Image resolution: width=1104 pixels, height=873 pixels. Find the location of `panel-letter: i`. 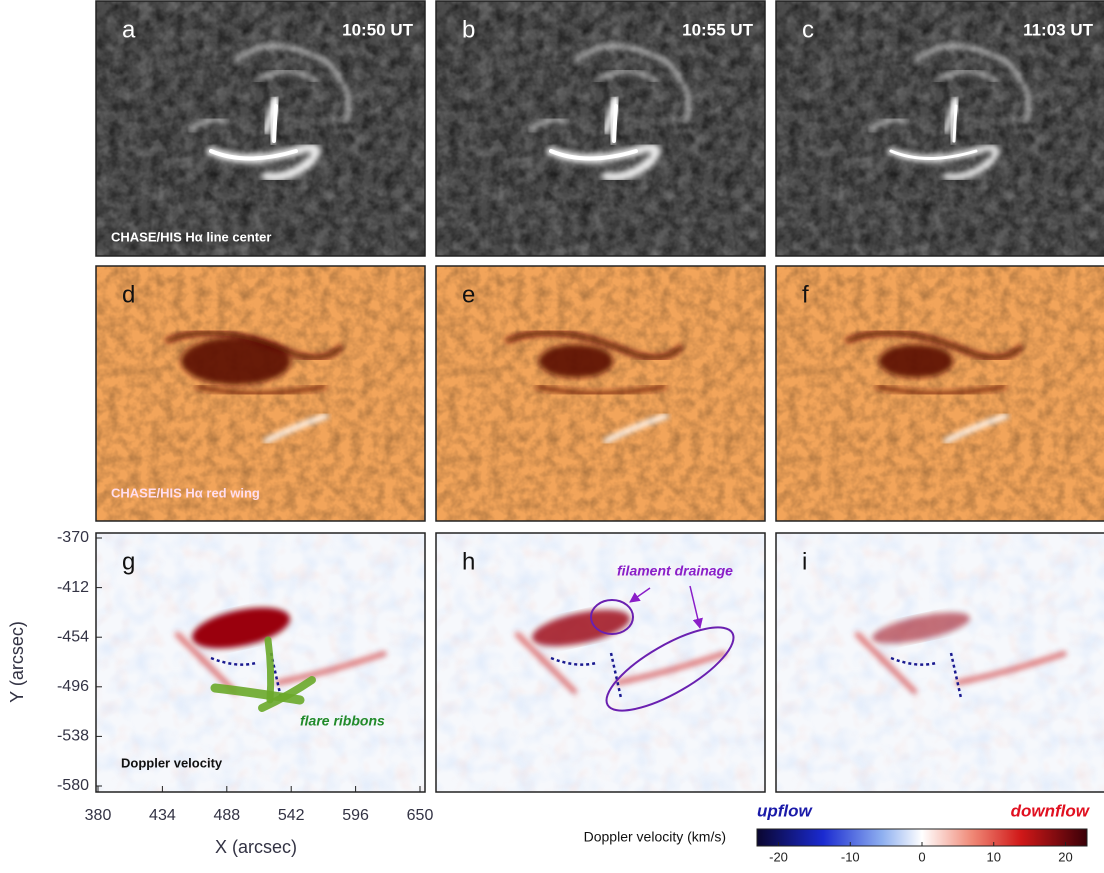

panel-letter: i is located at coordinates (804, 561).